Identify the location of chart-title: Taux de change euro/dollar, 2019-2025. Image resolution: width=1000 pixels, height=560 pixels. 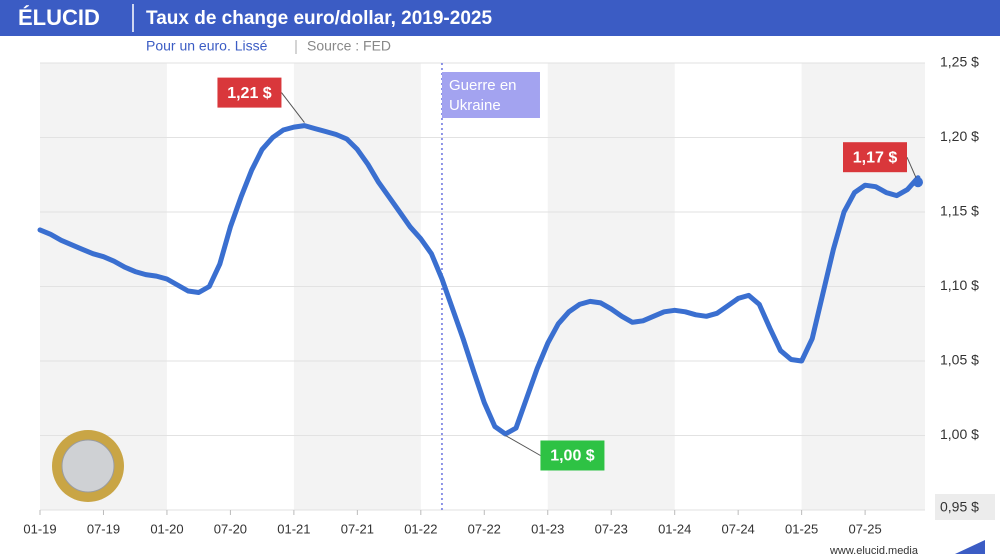
(319, 18).